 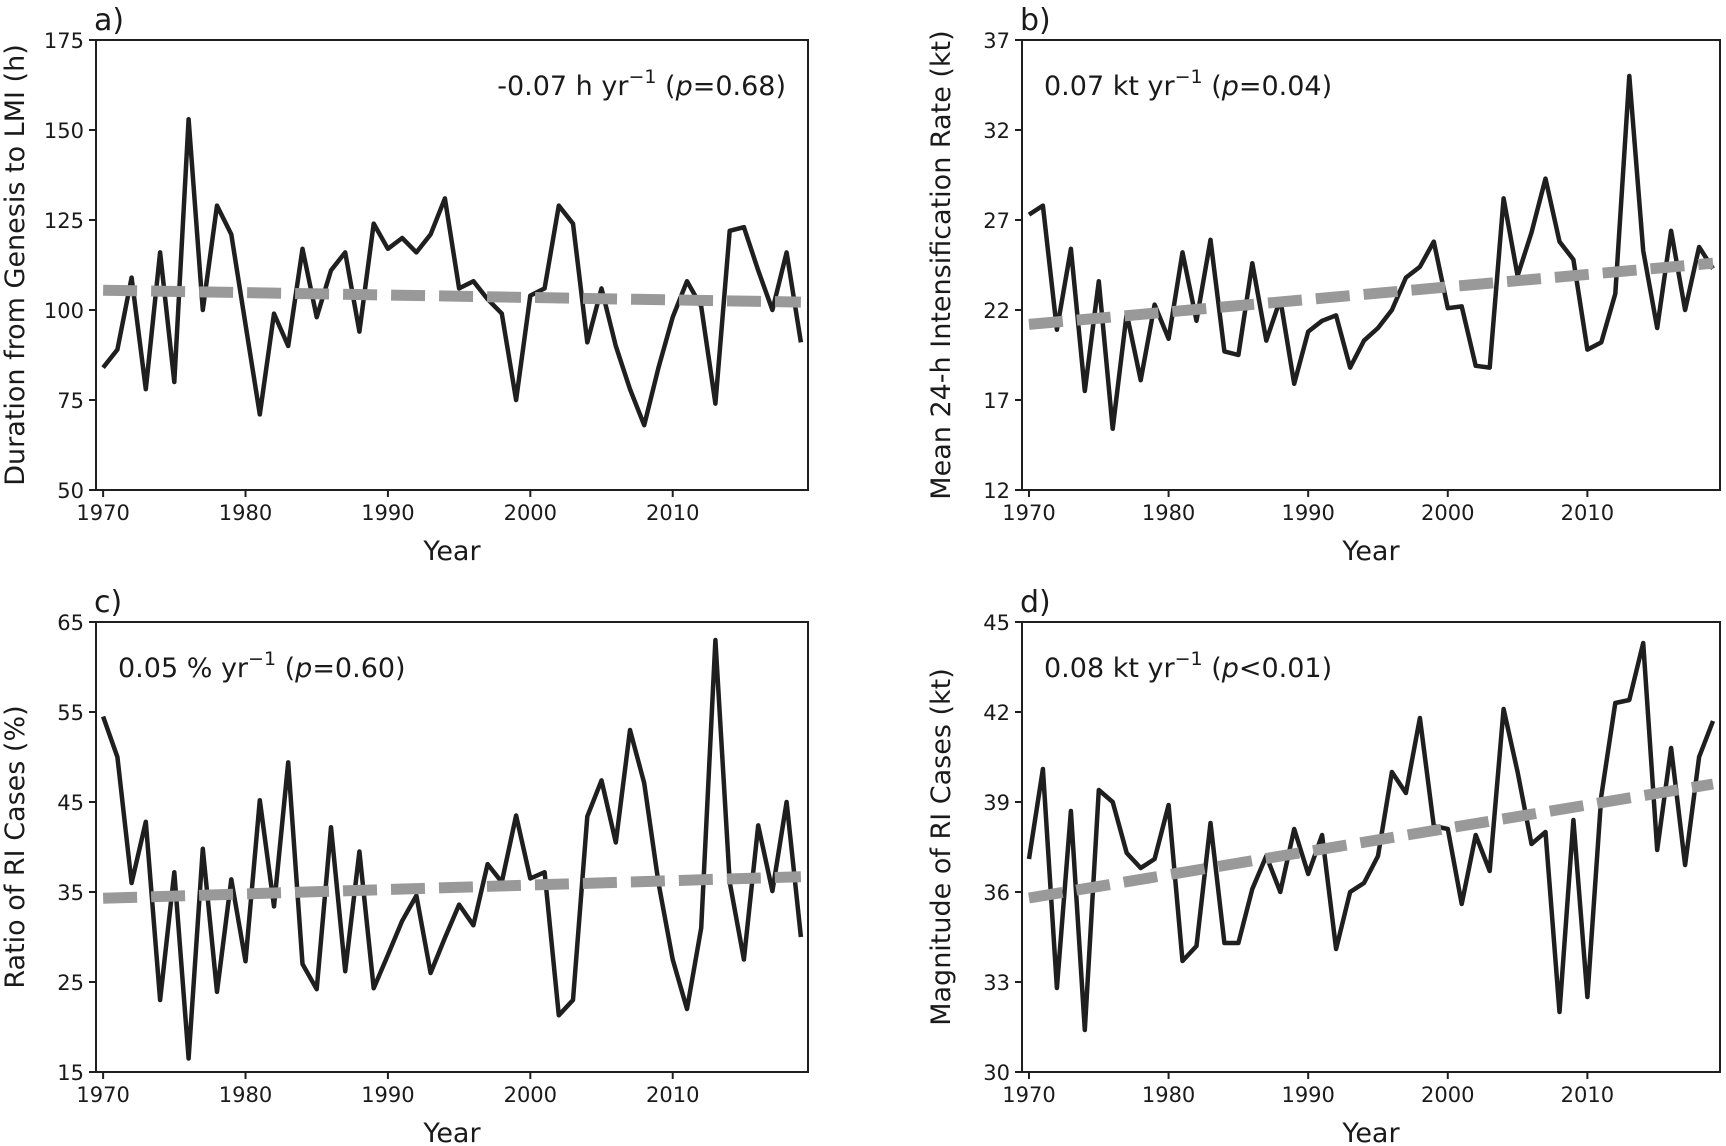 I want to click on annotation-p-value: =0.68), so click(x=739, y=86).